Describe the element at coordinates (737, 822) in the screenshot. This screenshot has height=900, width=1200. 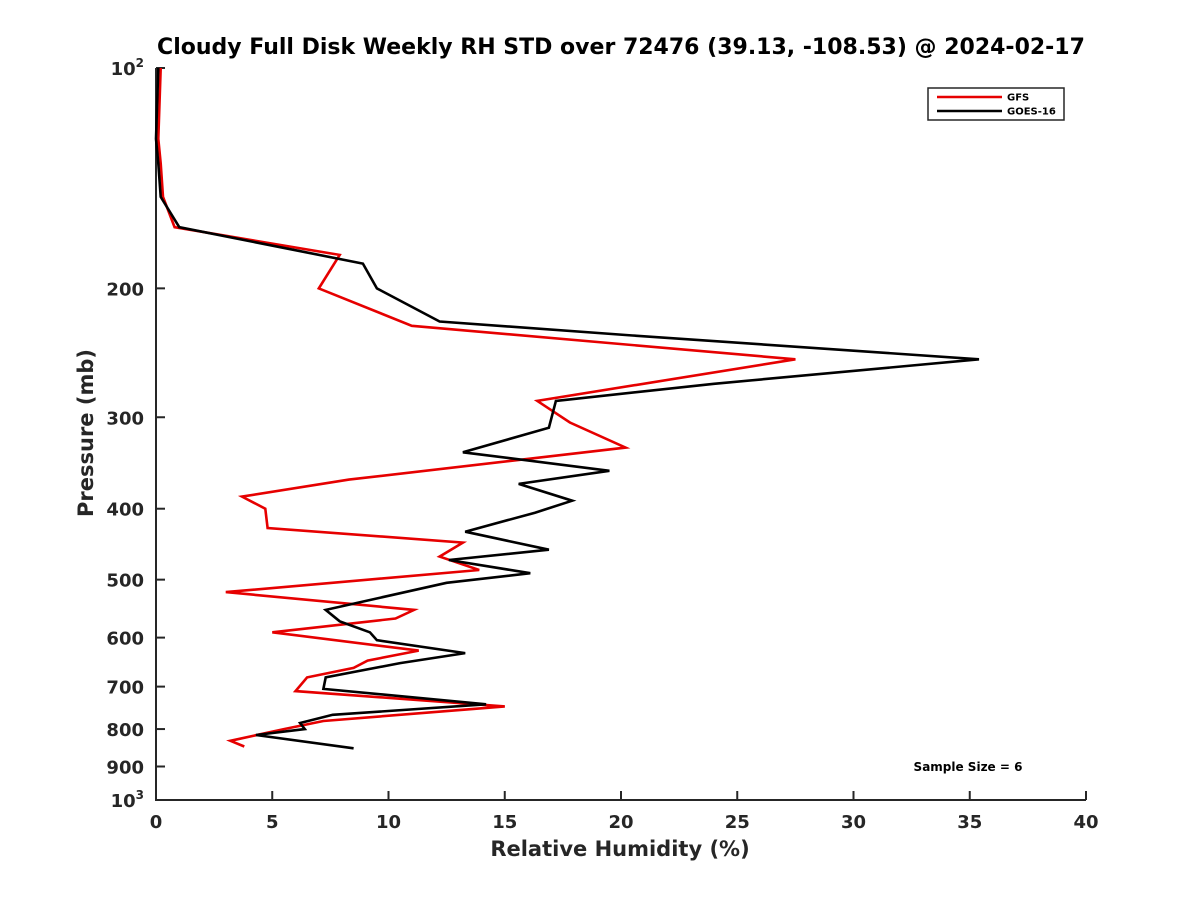
I see `x-tick-label: 25` at that location.